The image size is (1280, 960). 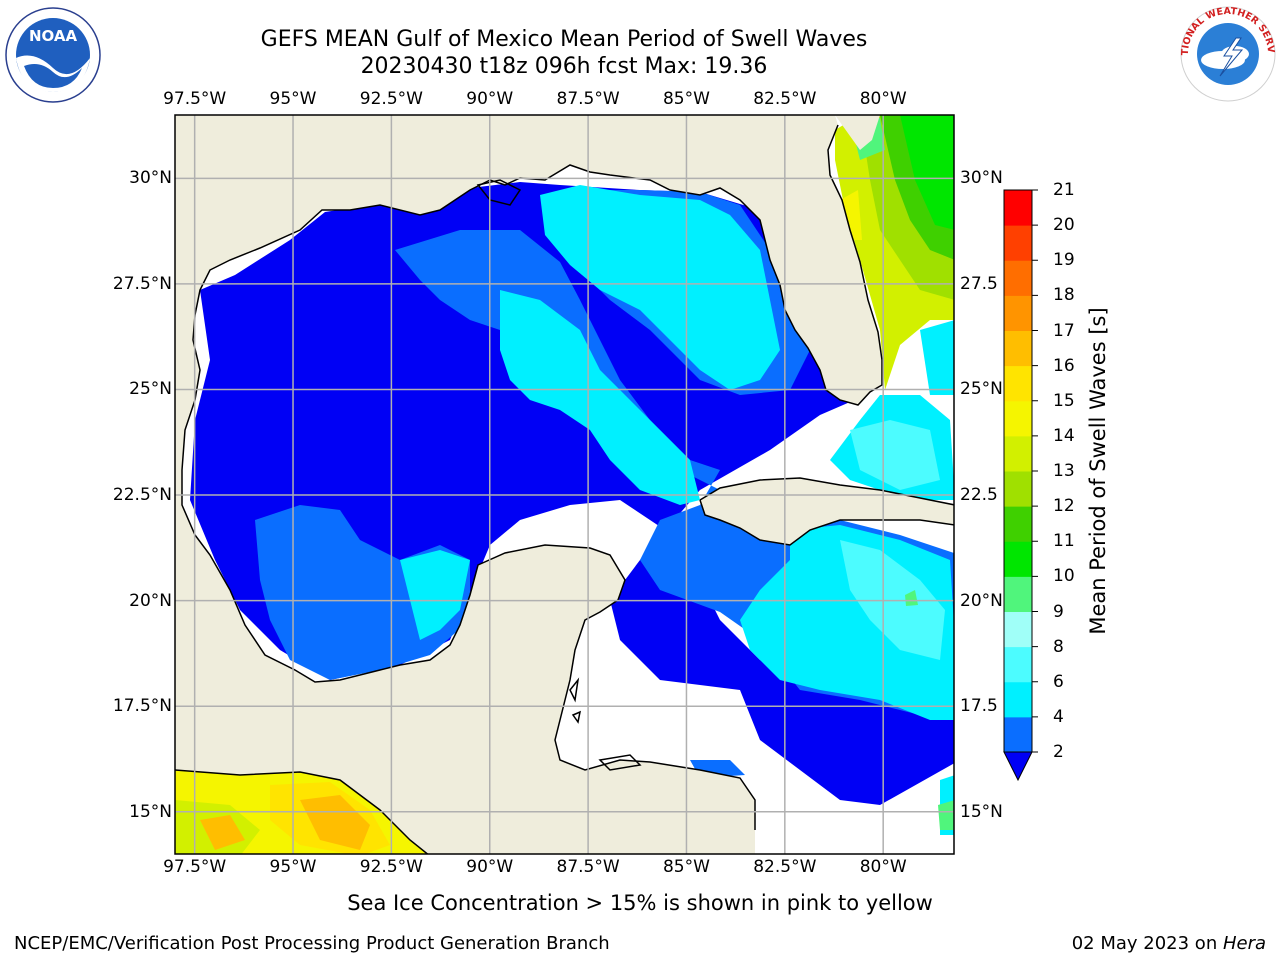 What do you see at coordinates (1058, 611) in the screenshot?
I see `colorbar-tick-label: 9` at bounding box center [1058, 611].